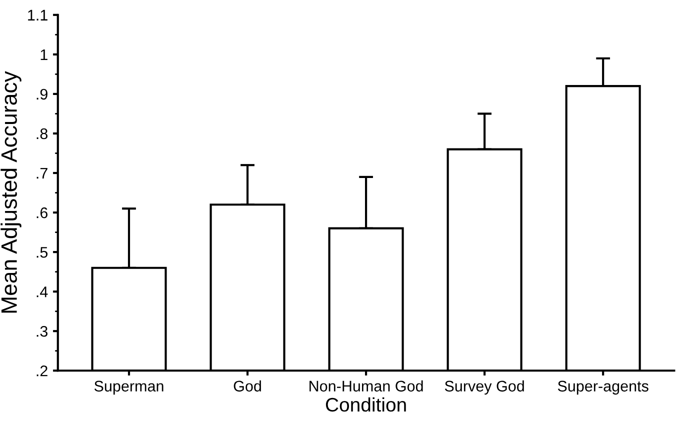 The height and width of the screenshot is (426, 681). I want to click on y-tick-label: .3, so click(42, 331).